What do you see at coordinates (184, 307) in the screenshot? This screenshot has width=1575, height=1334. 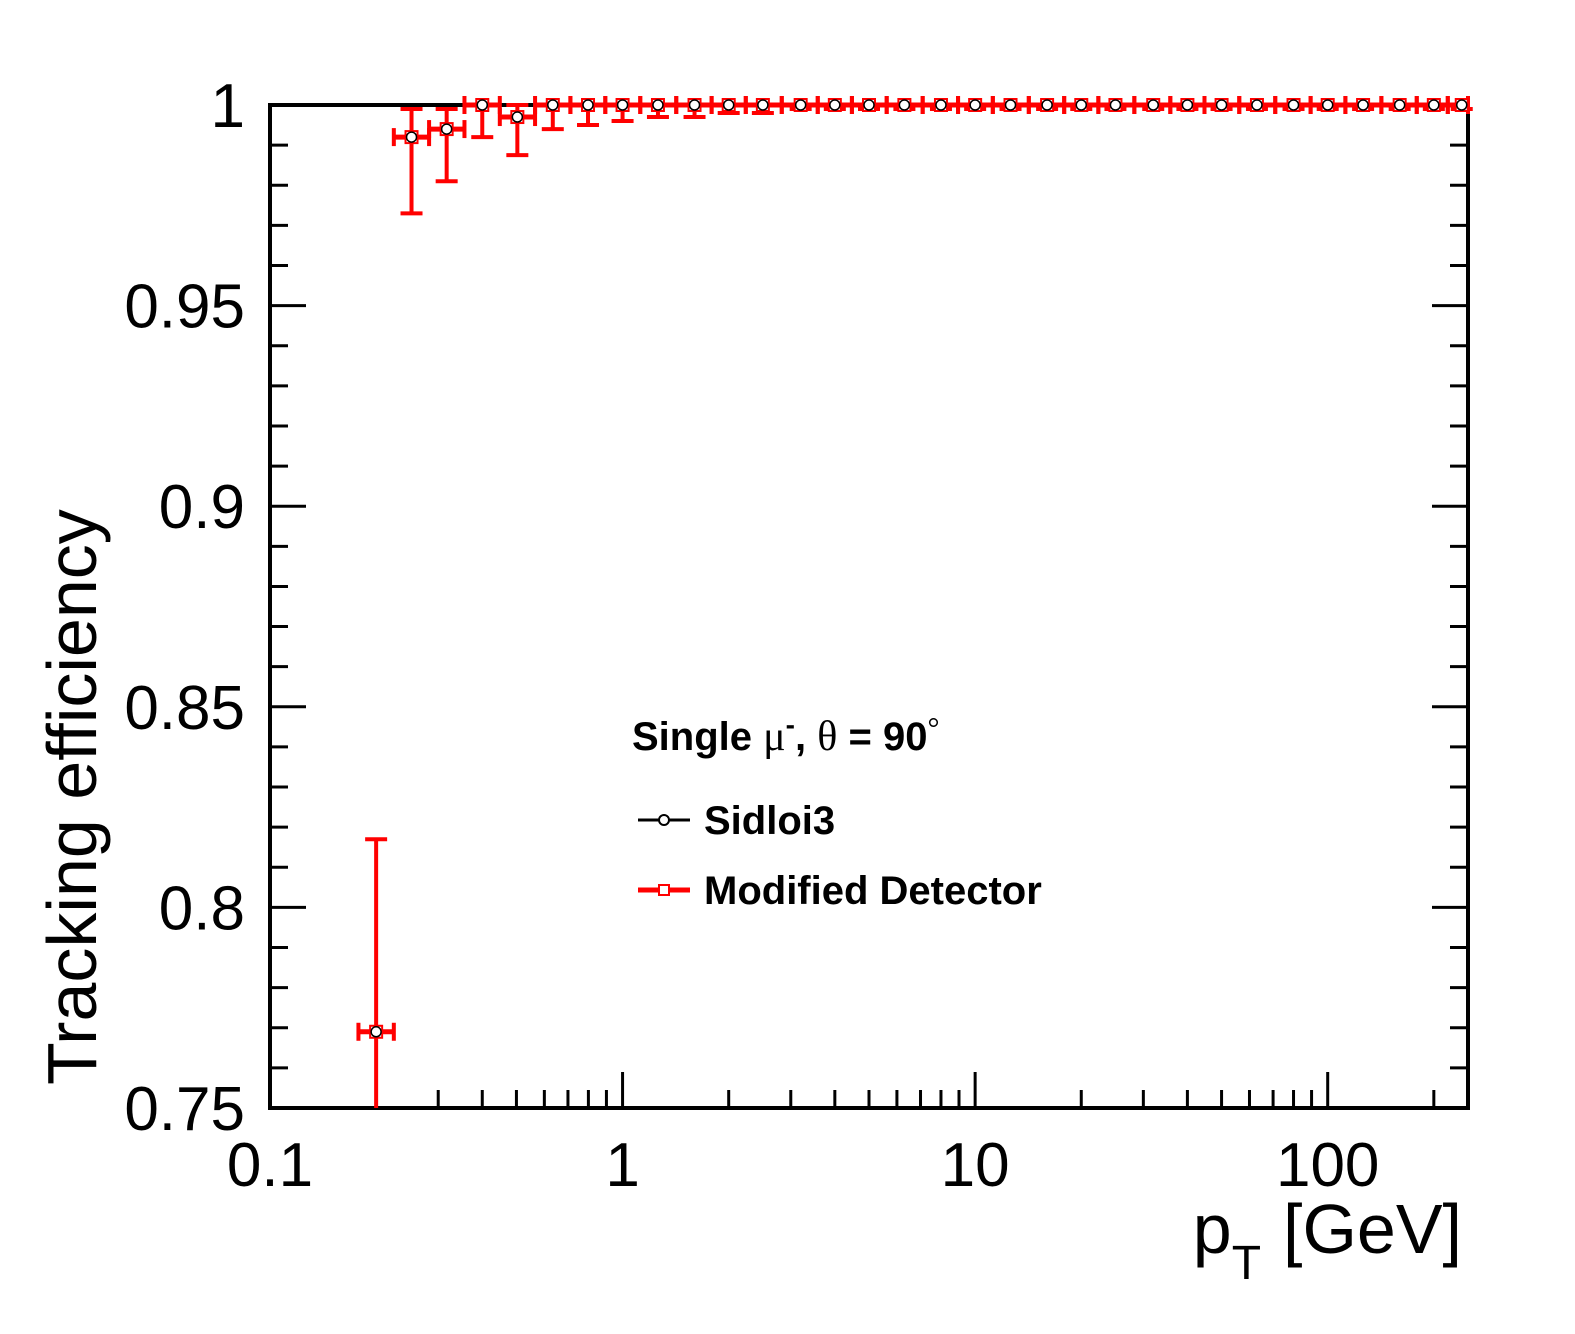 I see `y-tick-label: 0.95` at bounding box center [184, 307].